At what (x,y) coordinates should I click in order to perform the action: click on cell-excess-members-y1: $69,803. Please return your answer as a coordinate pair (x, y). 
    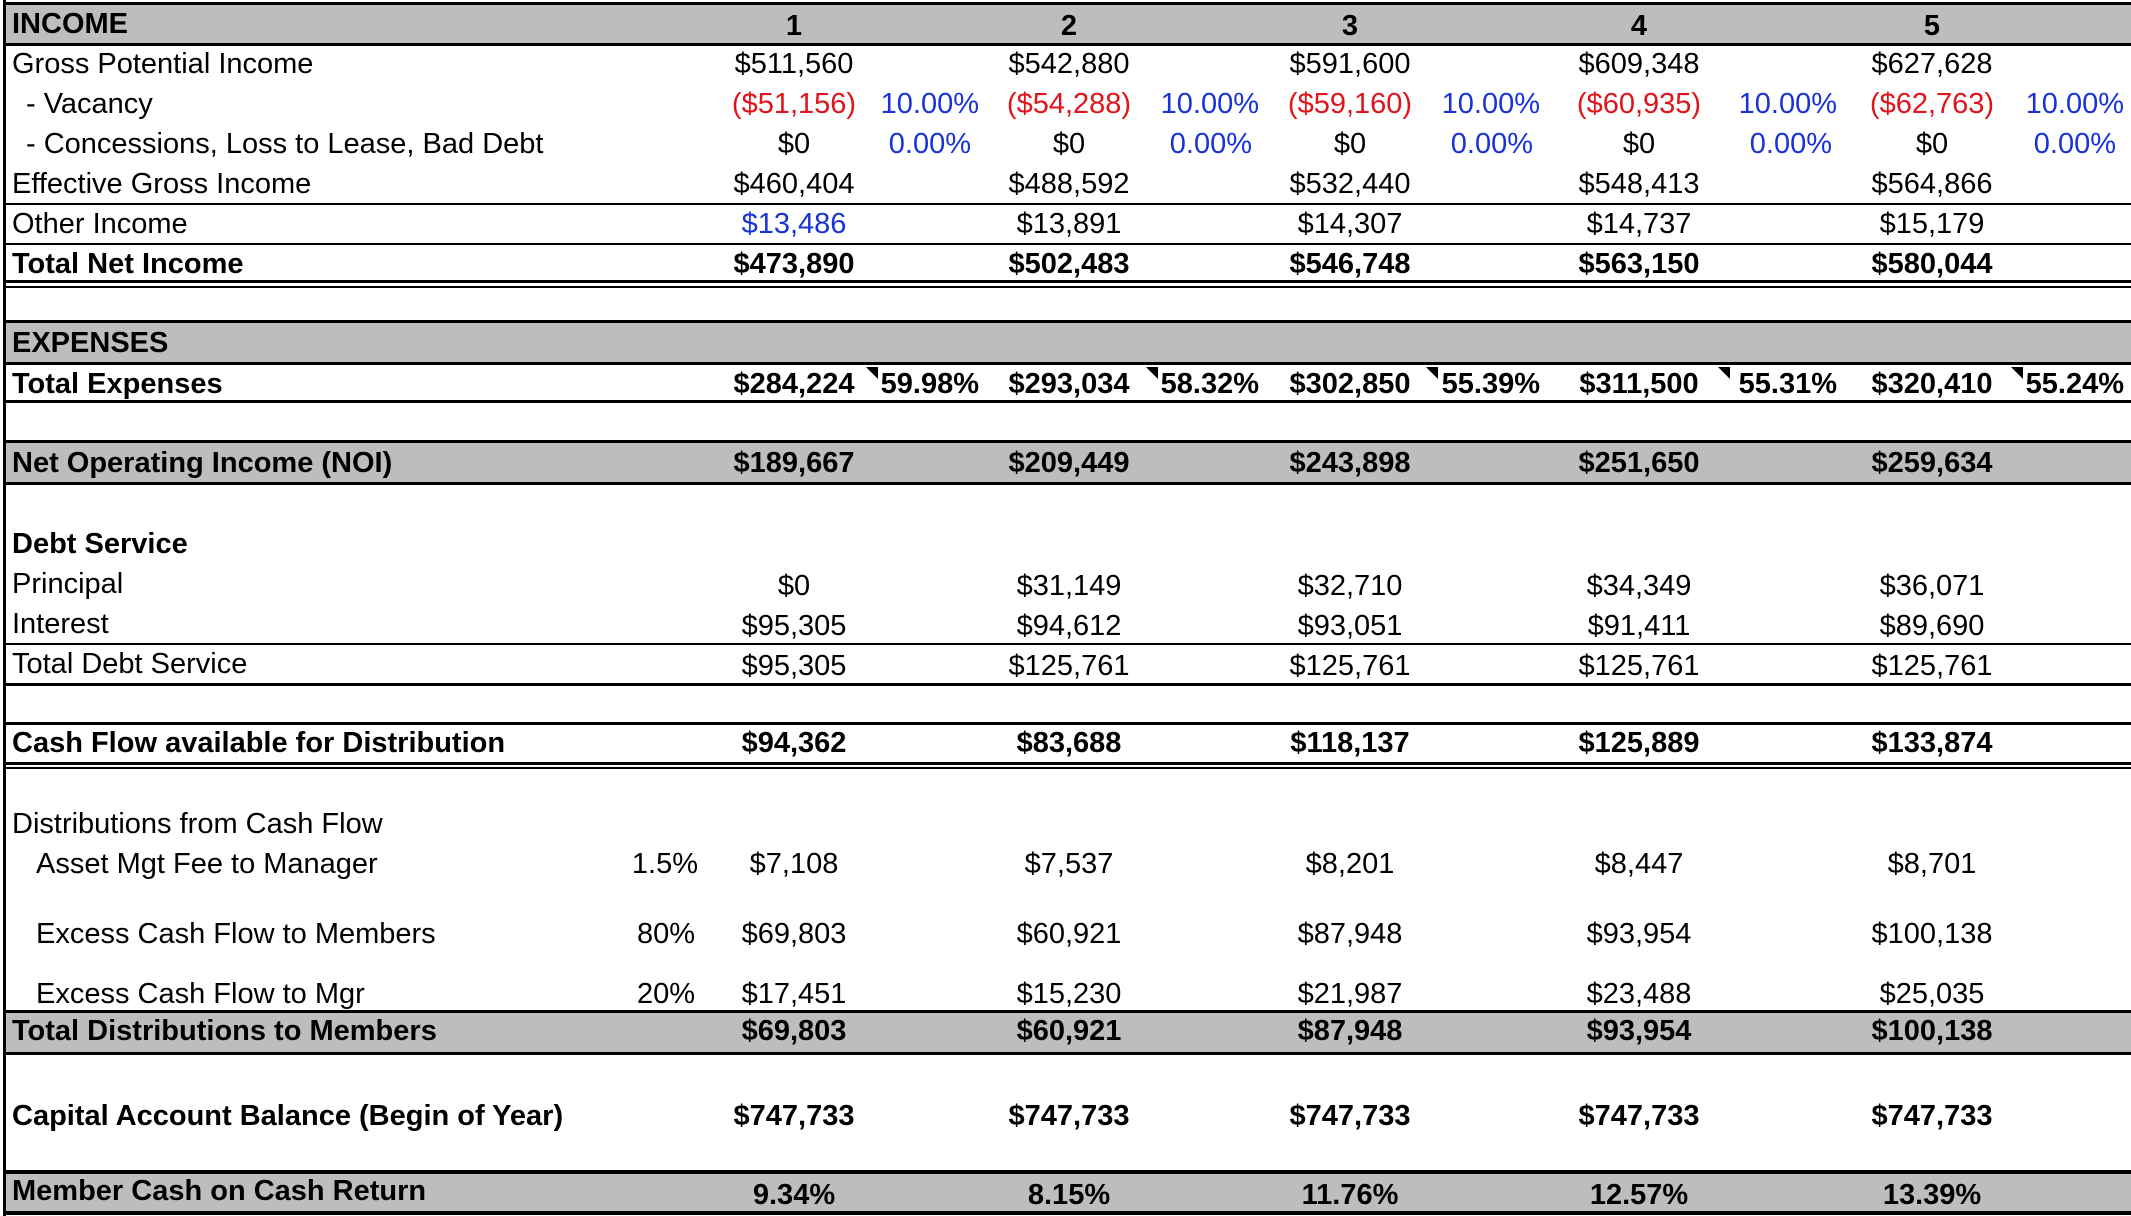
    Looking at the image, I should click on (794, 934).